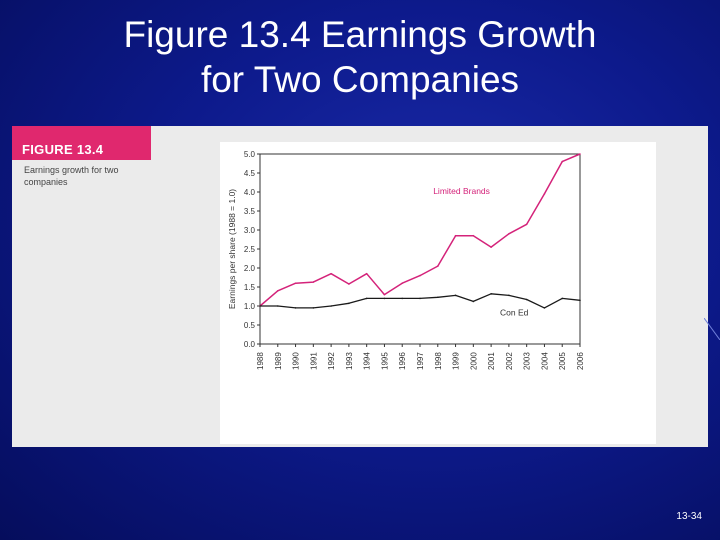  Describe the element at coordinates (367, 361) in the screenshot. I see `x-tick-label: 1994` at that location.